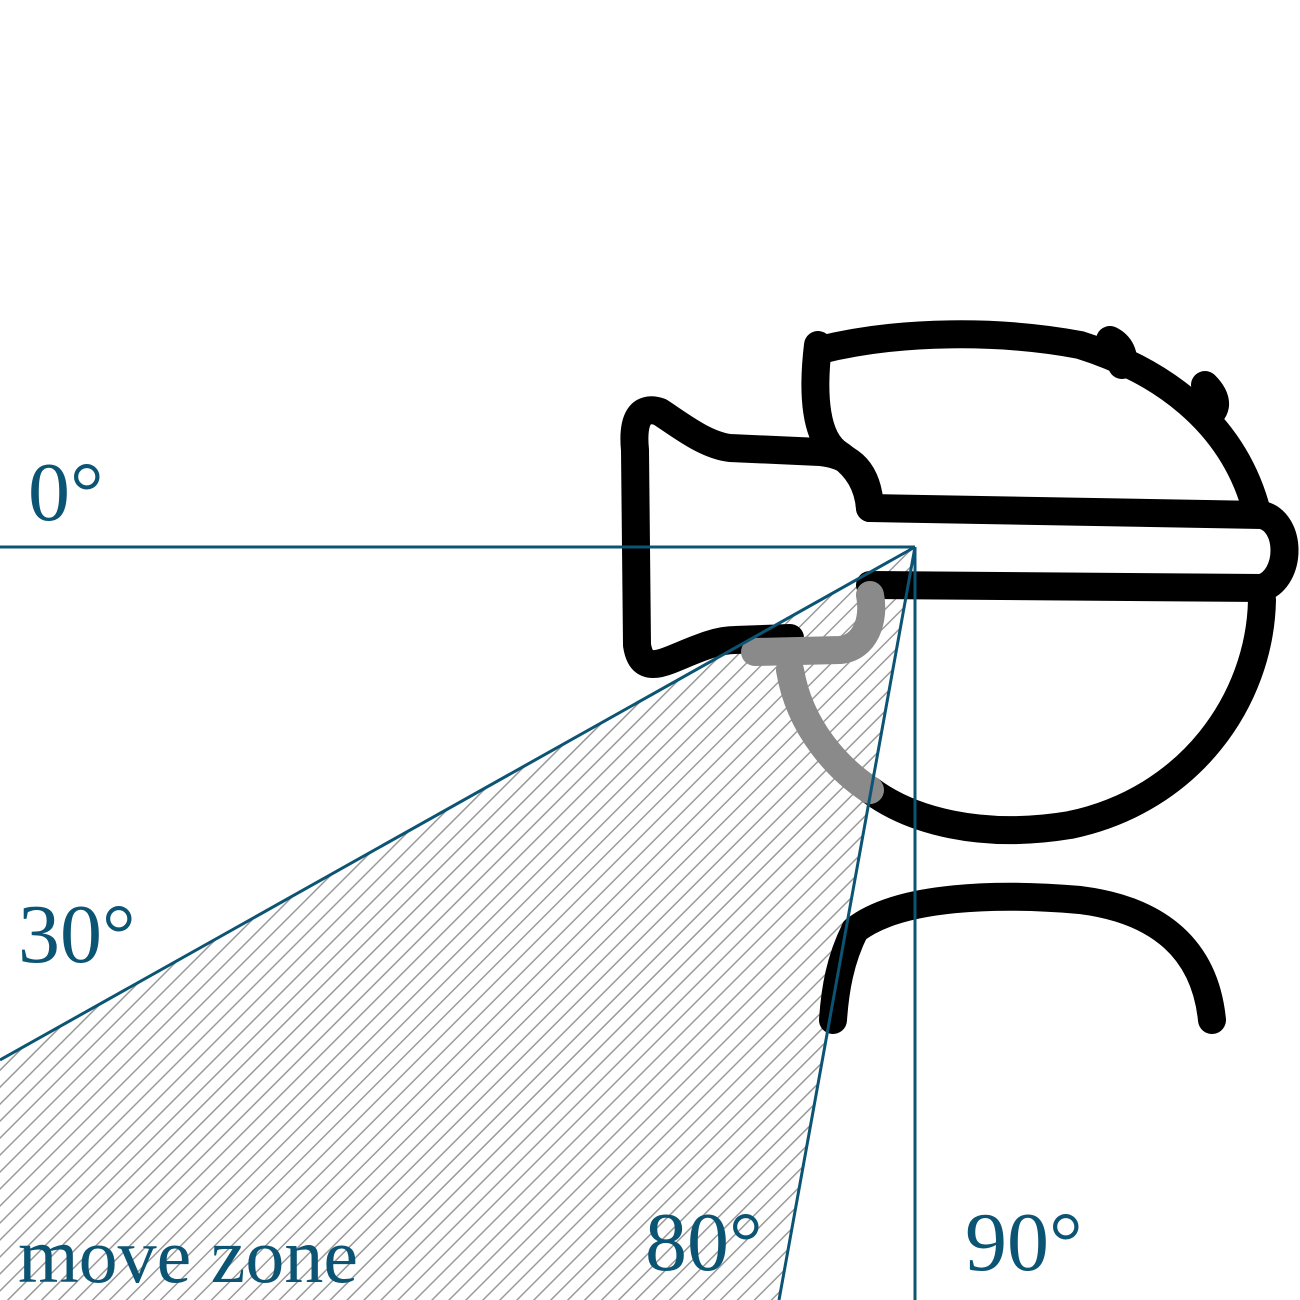 The height and width of the screenshot is (1300, 1300). I want to click on line-80-degrees, so click(847, 923).